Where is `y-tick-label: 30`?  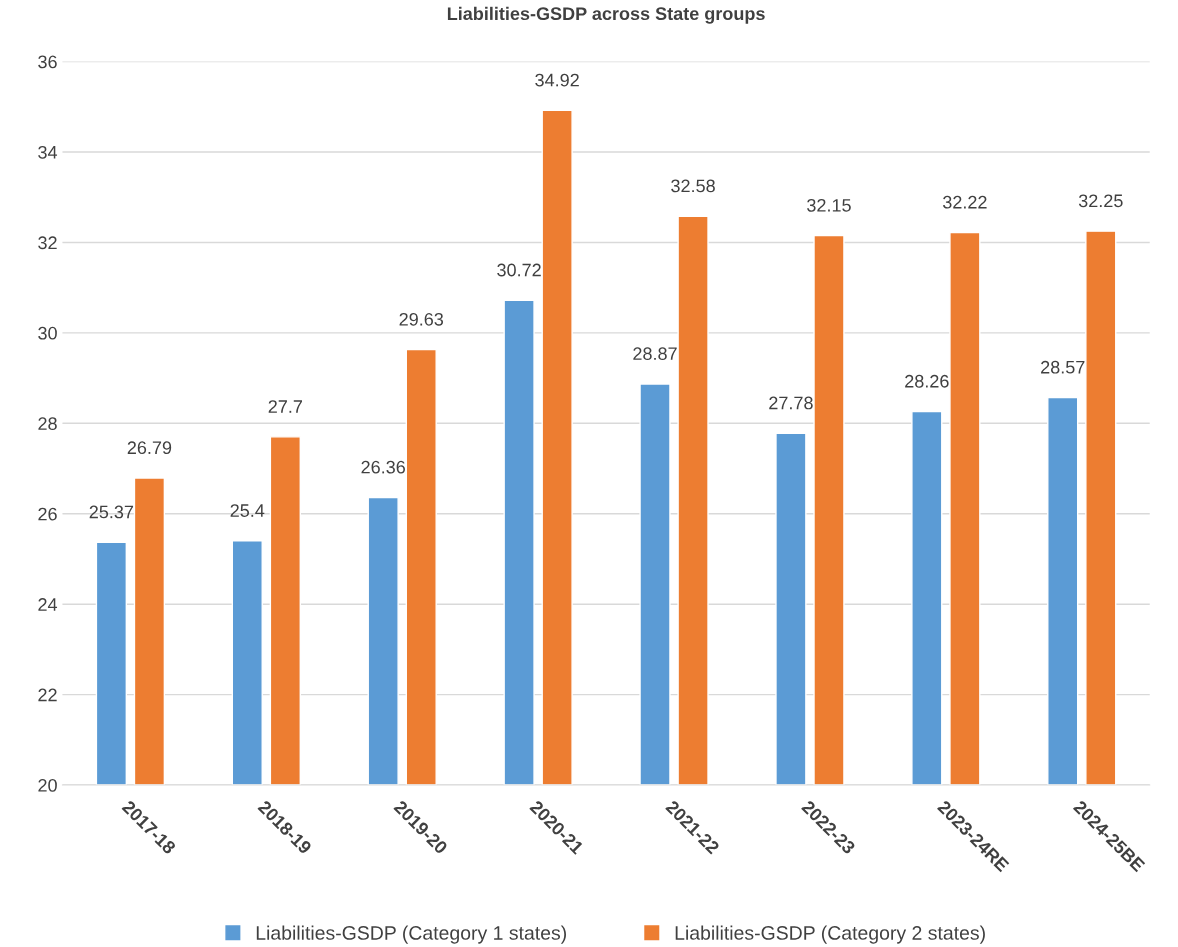
y-tick-label: 30 is located at coordinates (47, 333).